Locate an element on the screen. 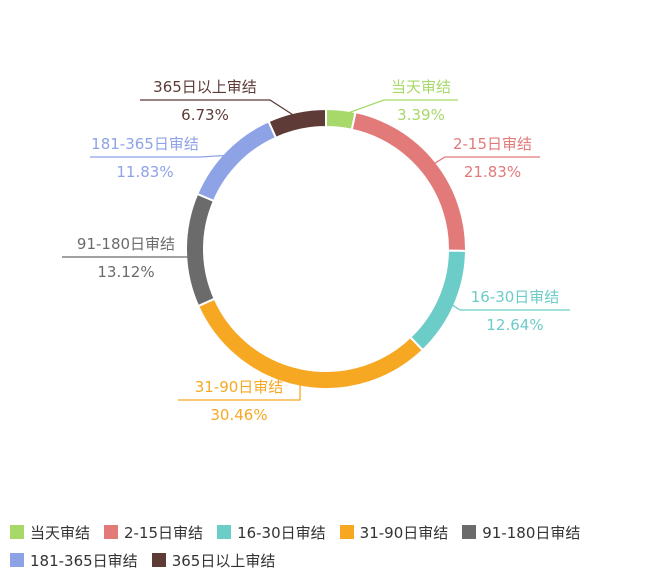  slice-label-6: 365日以上审结 is located at coordinates (205, 87).